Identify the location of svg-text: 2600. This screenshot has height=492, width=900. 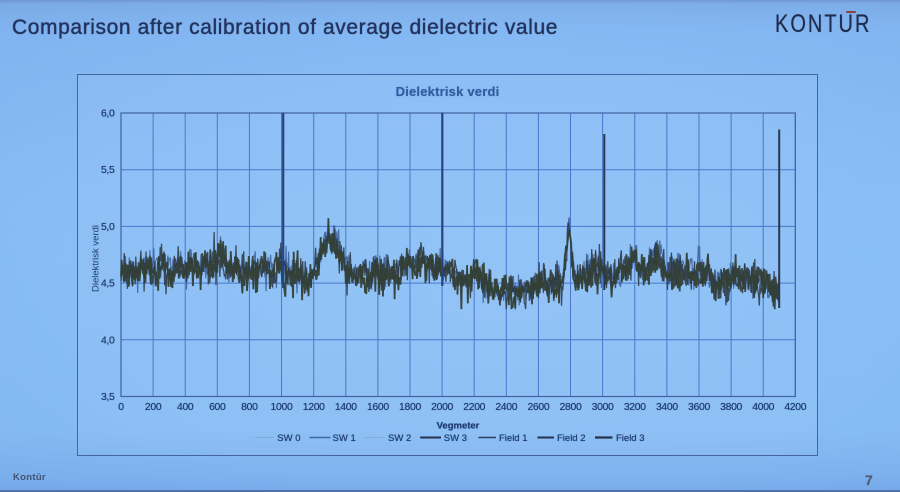
(538, 407).